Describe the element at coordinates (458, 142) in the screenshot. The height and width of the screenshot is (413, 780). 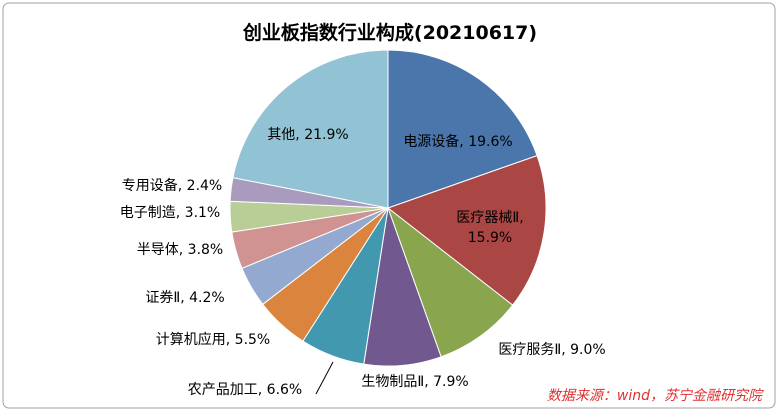
I see `slice-label: 电源设备, 19.6%` at that location.